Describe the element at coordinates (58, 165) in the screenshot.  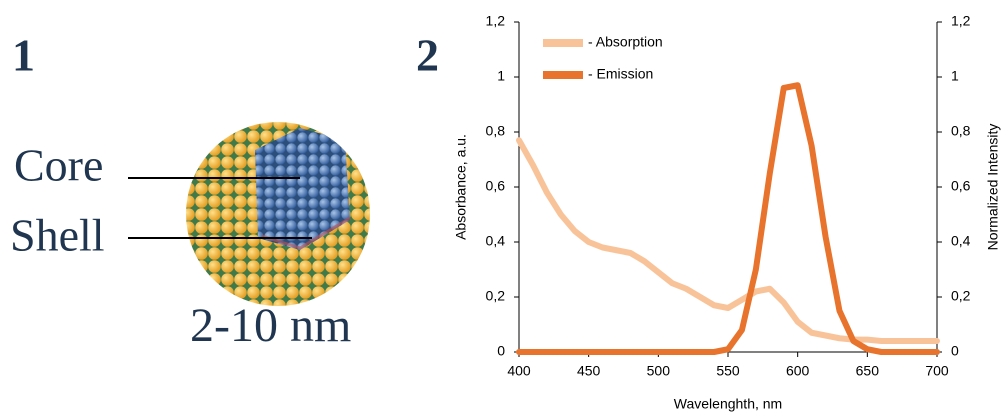
I see `core-label: Core` at that location.